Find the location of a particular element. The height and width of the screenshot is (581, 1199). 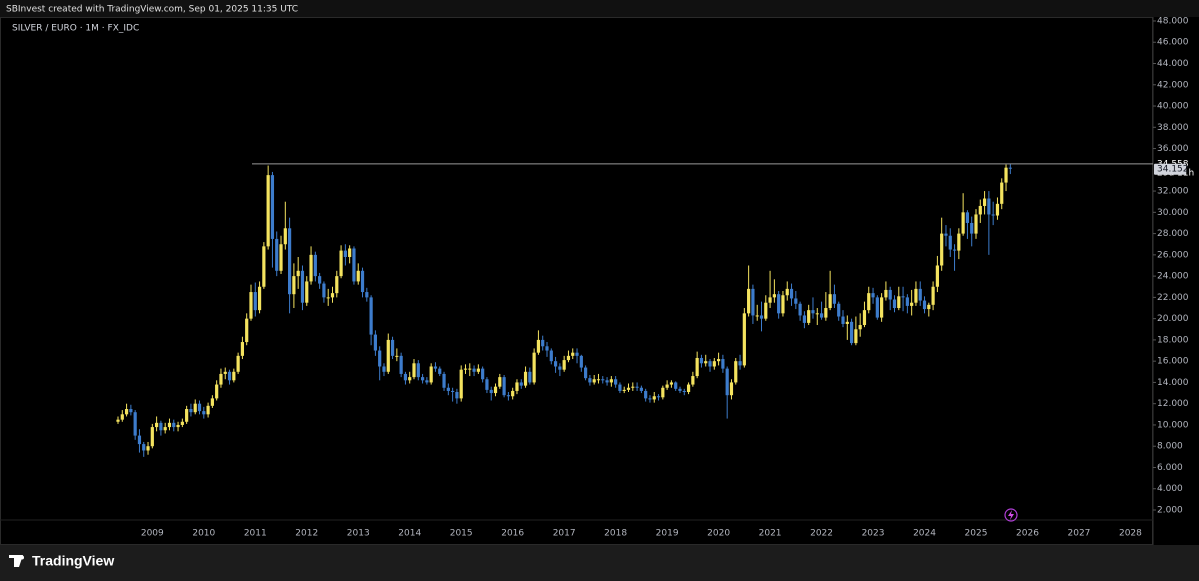

y-tick-label: 32.000 is located at coordinates (1173, 192).